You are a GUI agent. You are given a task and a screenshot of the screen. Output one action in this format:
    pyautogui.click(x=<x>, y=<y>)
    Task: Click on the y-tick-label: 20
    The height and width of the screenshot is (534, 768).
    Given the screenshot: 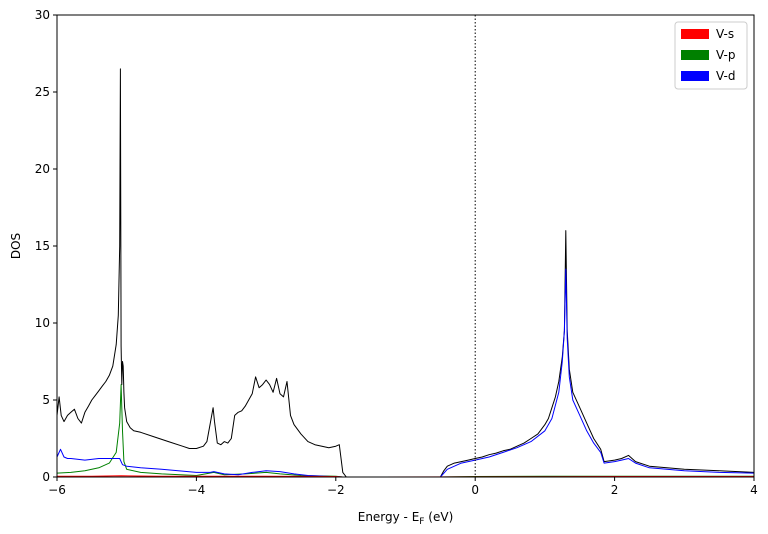 What is the action you would take?
    pyautogui.click(x=42, y=169)
    